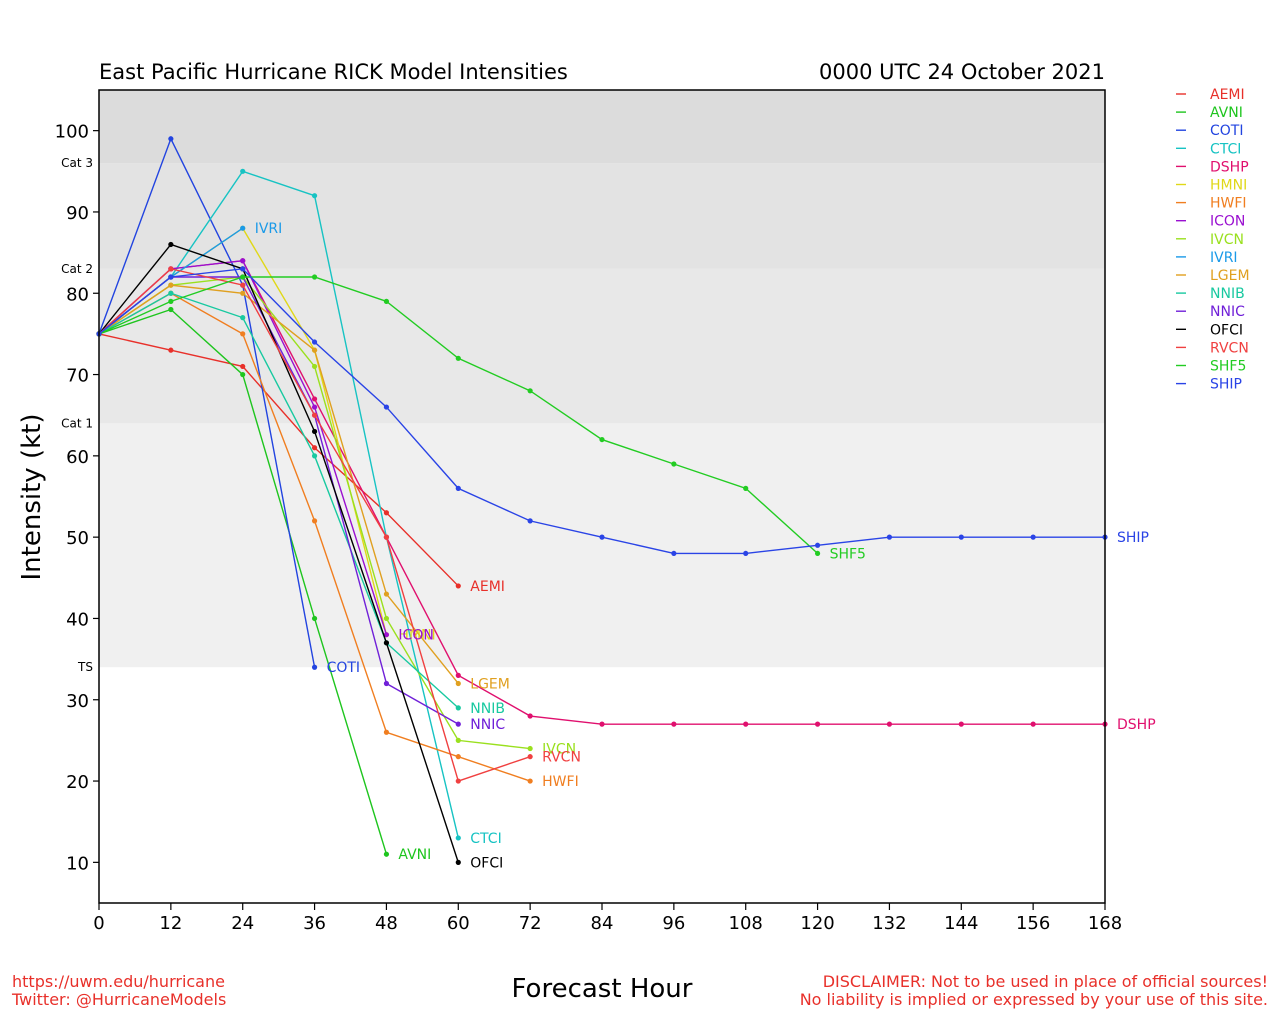 The image size is (1280, 1024). I want to click on y-tick-label: 60, so click(77, 457).